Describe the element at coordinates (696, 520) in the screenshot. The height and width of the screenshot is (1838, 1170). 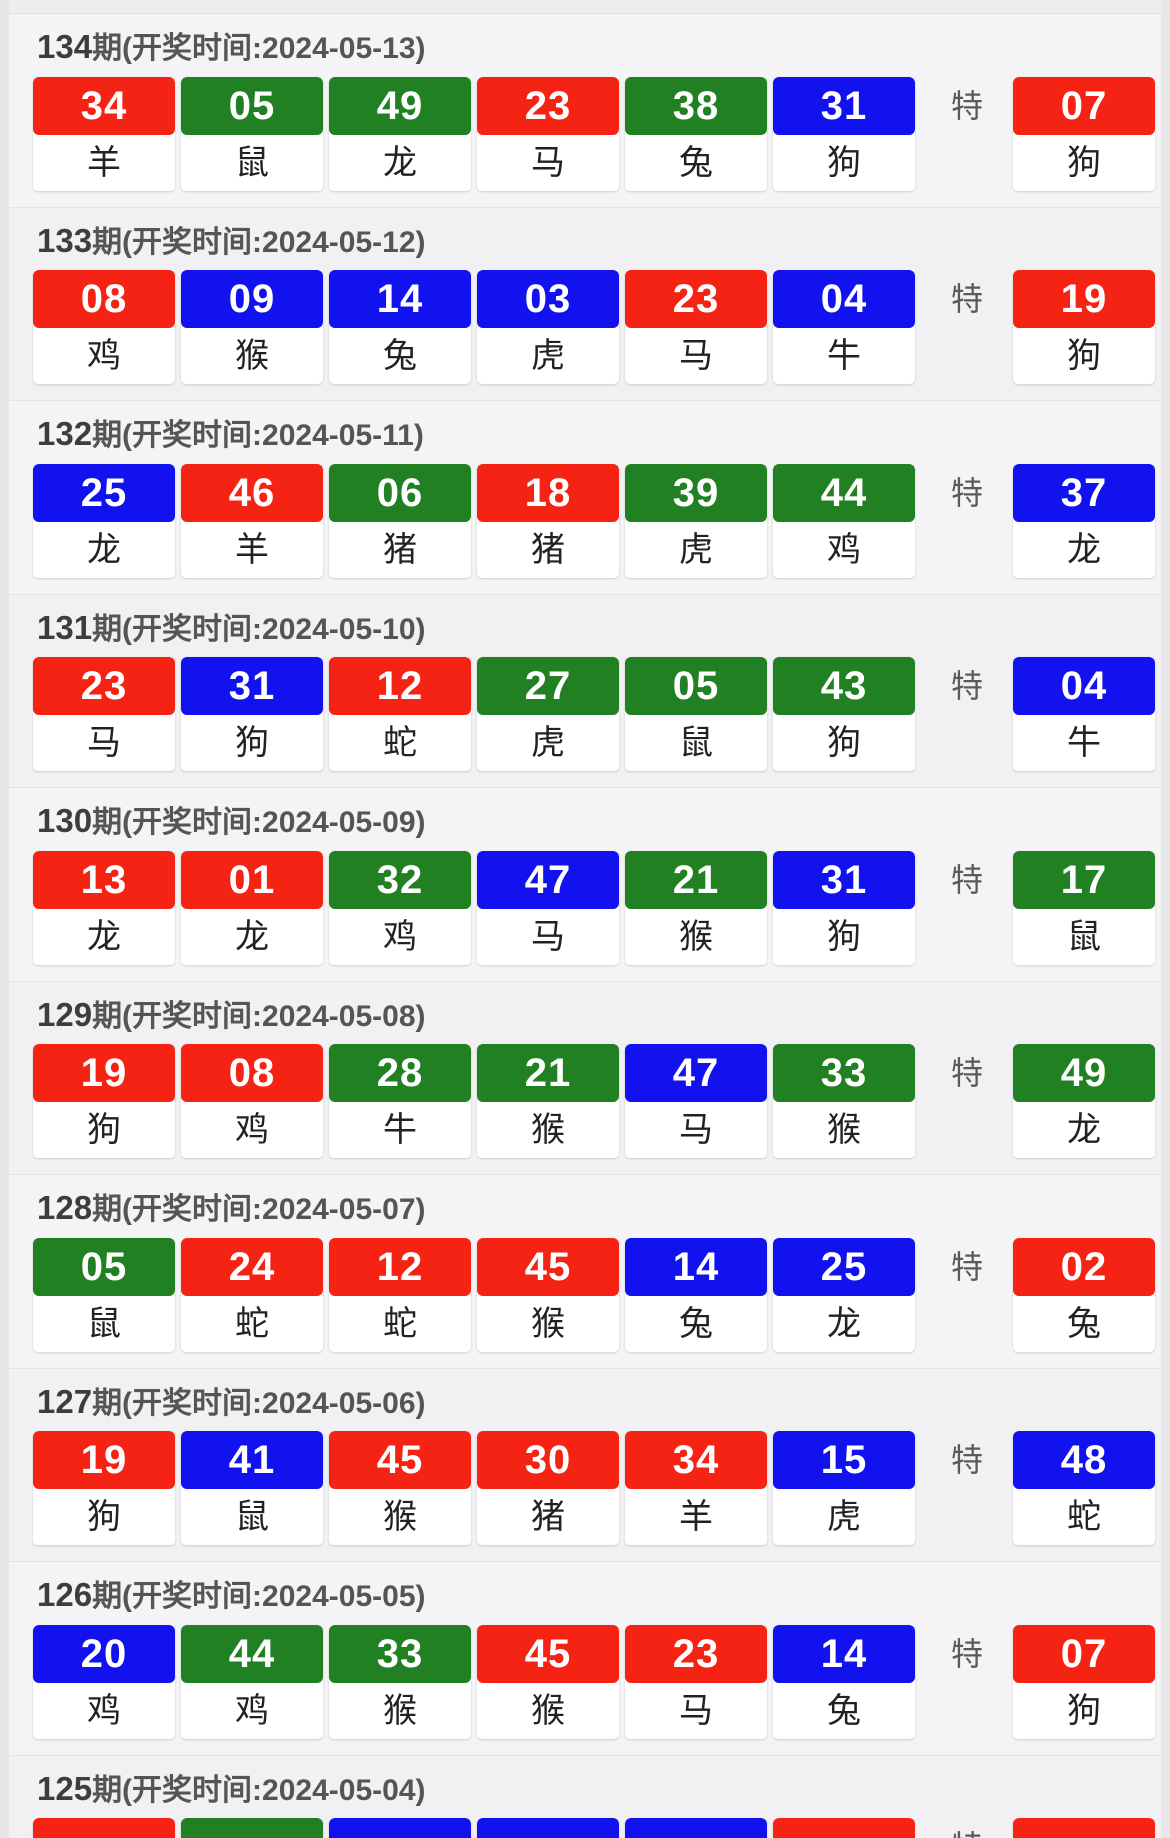
I see `ball-cell: 39 虎` at that location.